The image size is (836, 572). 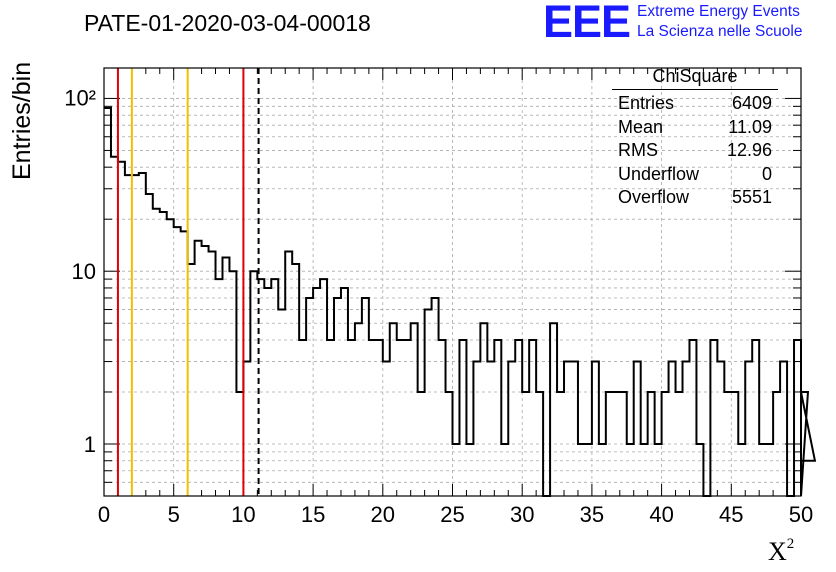 What do you see at coordinates (661, 514) in the screenshot?
I see `x-tick-label: 40` at bounding box center [661, 514].